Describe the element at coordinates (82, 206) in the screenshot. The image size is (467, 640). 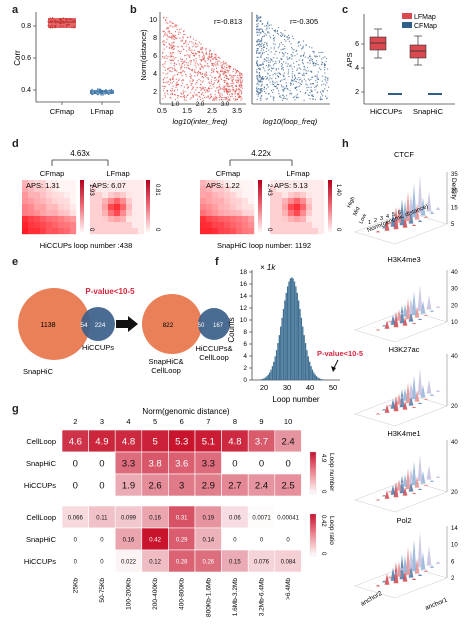
I see `panel-d-left-cf-colorbar` at that location.